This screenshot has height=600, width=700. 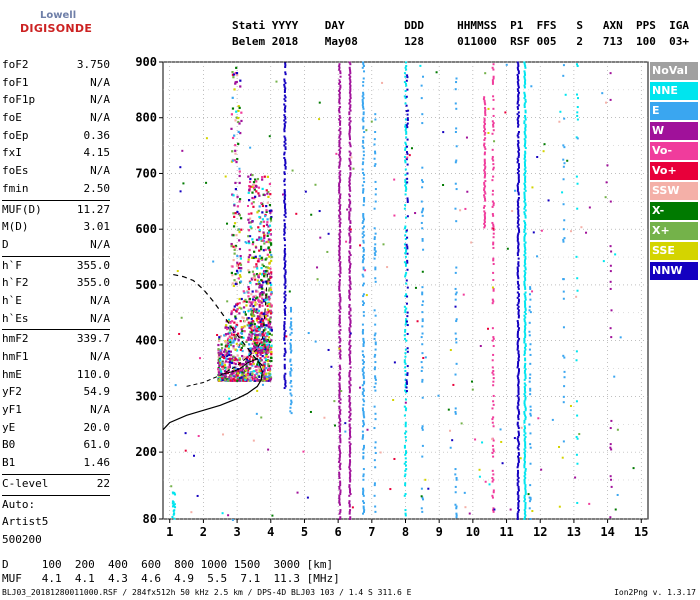 I want to click on param-value: N/A, so click(x=100, y=118).